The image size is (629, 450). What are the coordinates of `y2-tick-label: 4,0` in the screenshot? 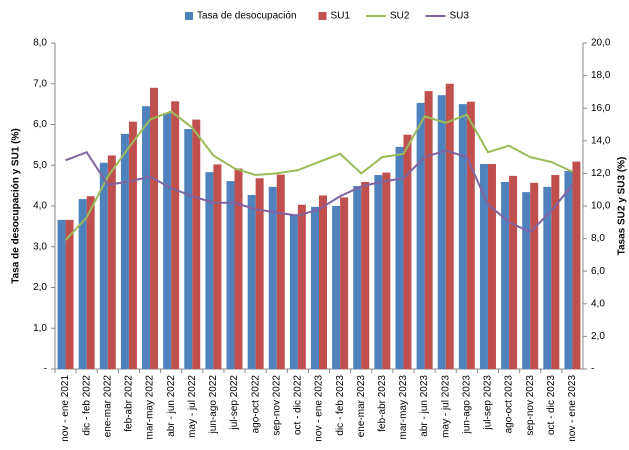 It's located at (598, 303).